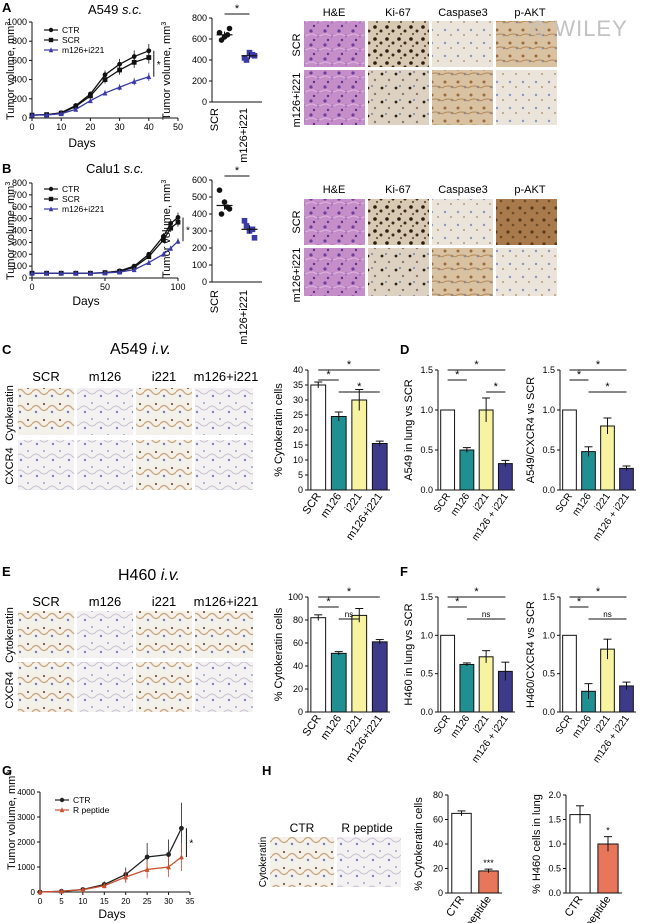 The image size is (650, 923). Describe the element at coordinates (51, 189) in the screenshot. I see `b-growth-legend-marker` at that location.